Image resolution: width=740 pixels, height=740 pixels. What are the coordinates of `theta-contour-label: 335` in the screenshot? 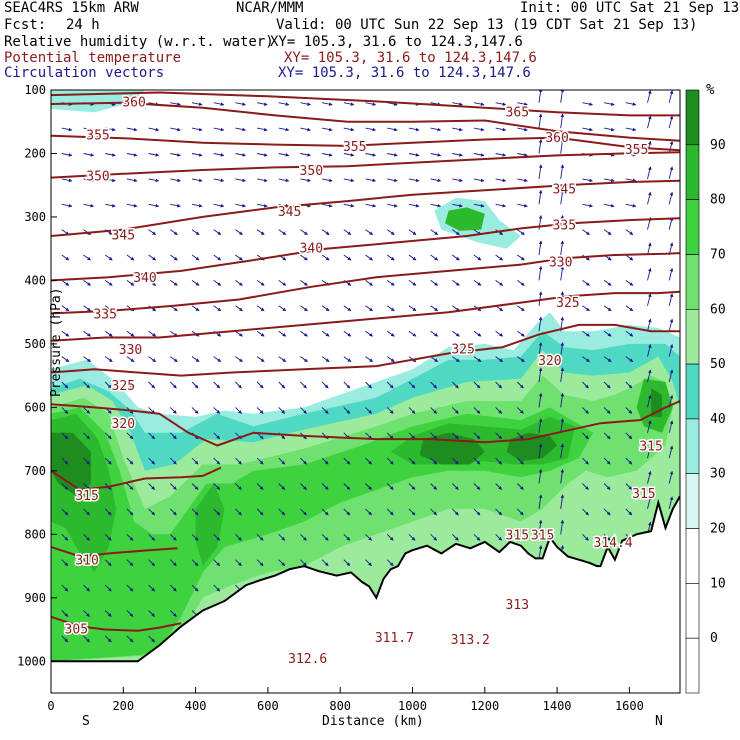 It's located at (104, 314).